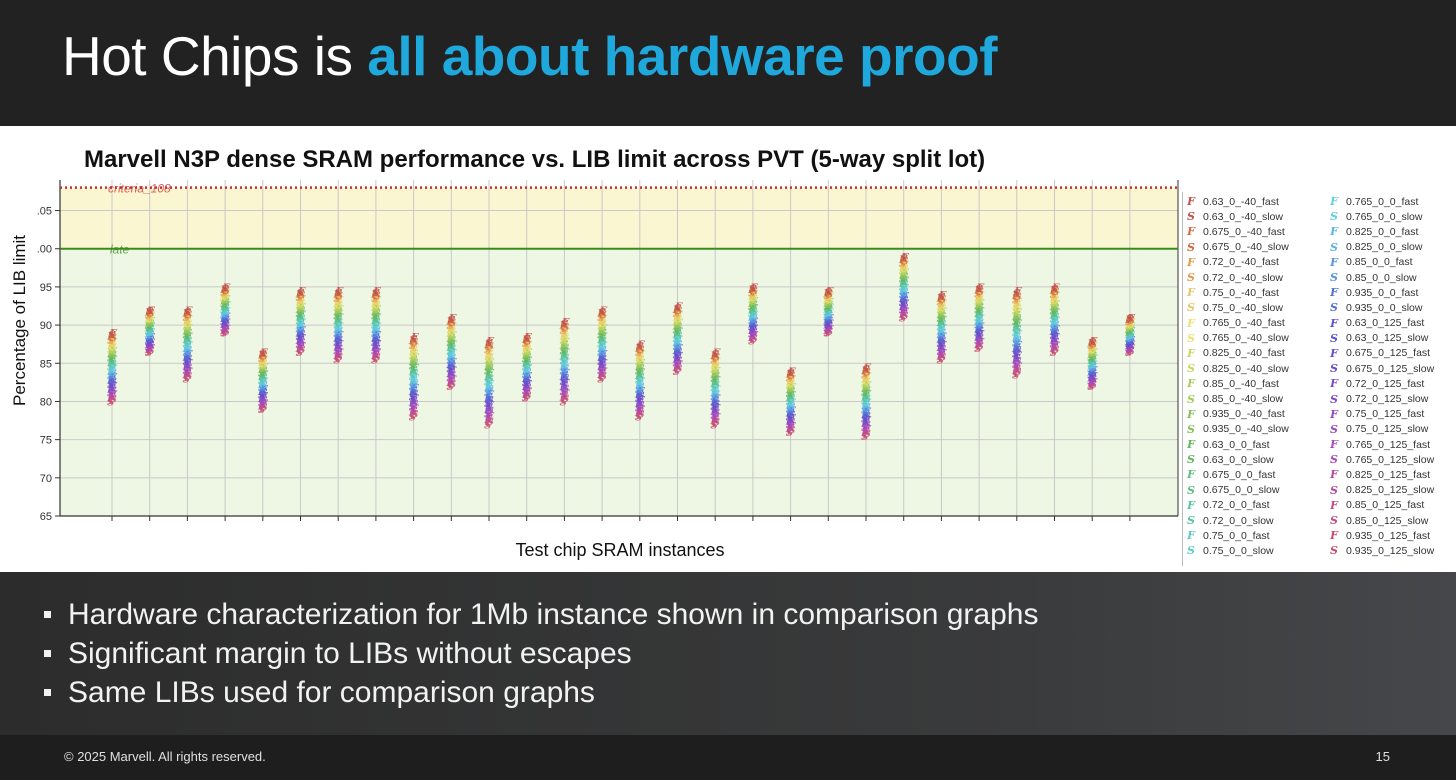 This screenshot has height=780, width=1456. What do you see at coordinates (1392, 353) in the screenshot?
I see `legend-entry: F 0.675_0_125_fast` at bounding box center [1392, 353].